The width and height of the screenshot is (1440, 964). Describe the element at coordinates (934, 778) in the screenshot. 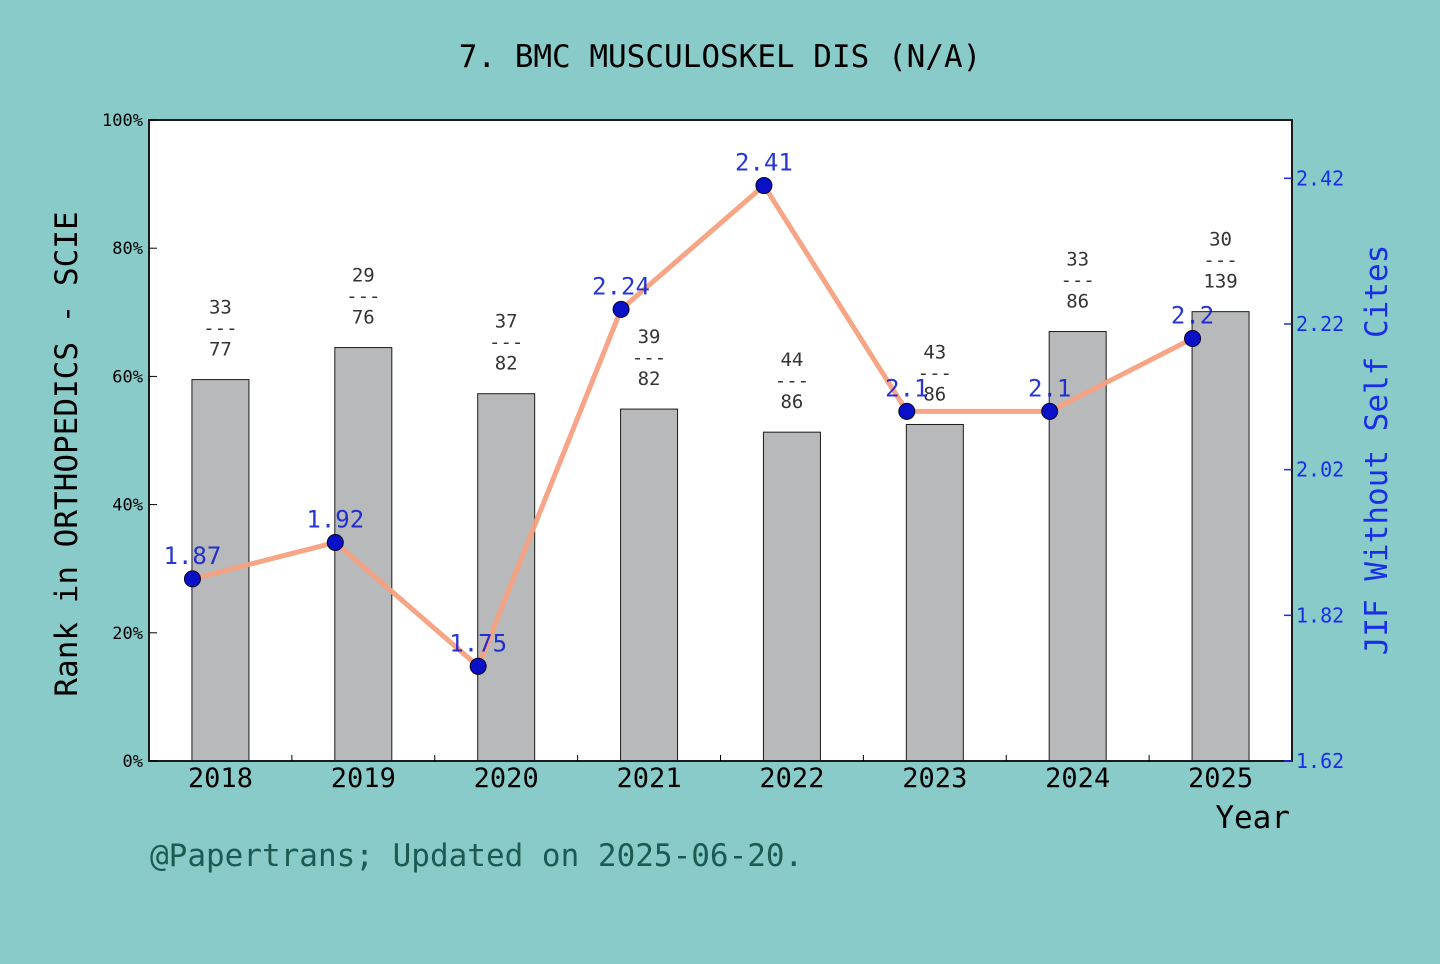

I see `x-tick-label: 2023` at that location.